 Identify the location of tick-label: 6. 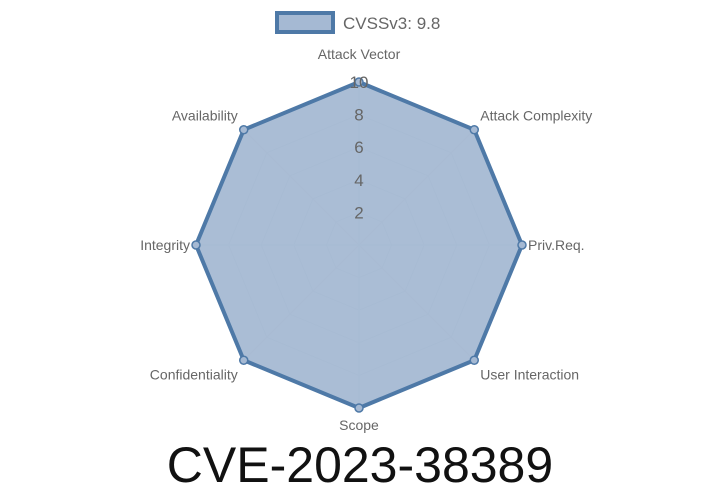
(358, 147).